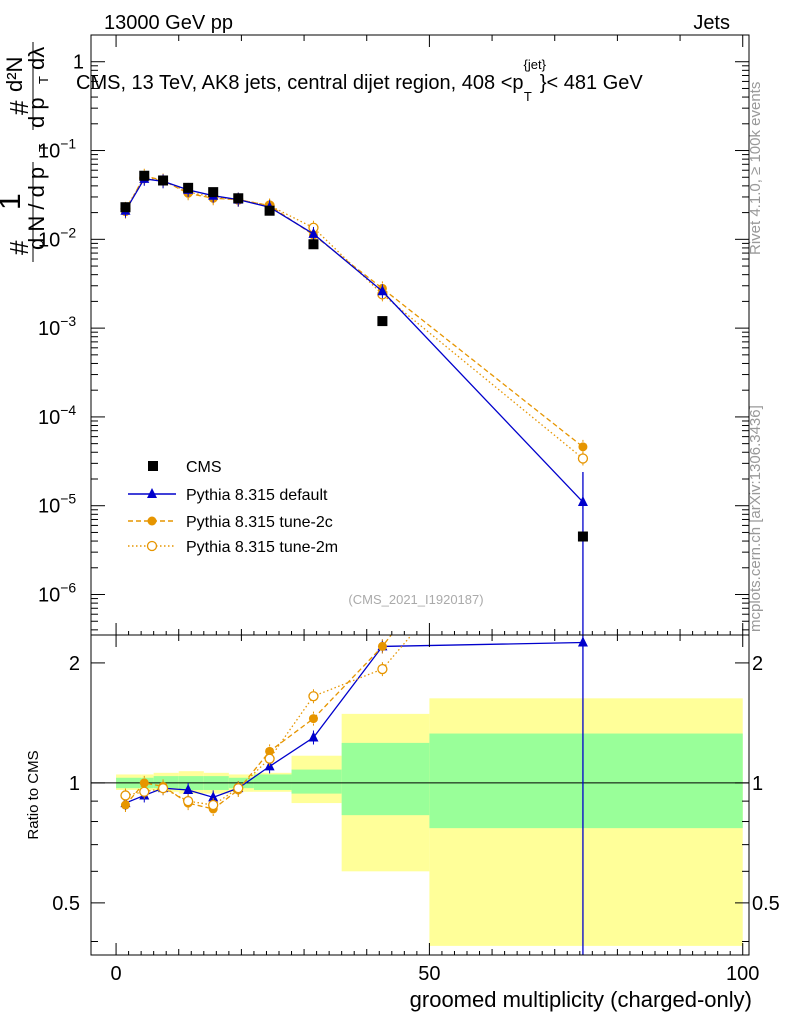 The height and width of the screenshot is (1024, 786). What do you see at coordinates (153, 466) in the screenshot?
I see `legend-marker-cms` at bounding box center [153, 466].